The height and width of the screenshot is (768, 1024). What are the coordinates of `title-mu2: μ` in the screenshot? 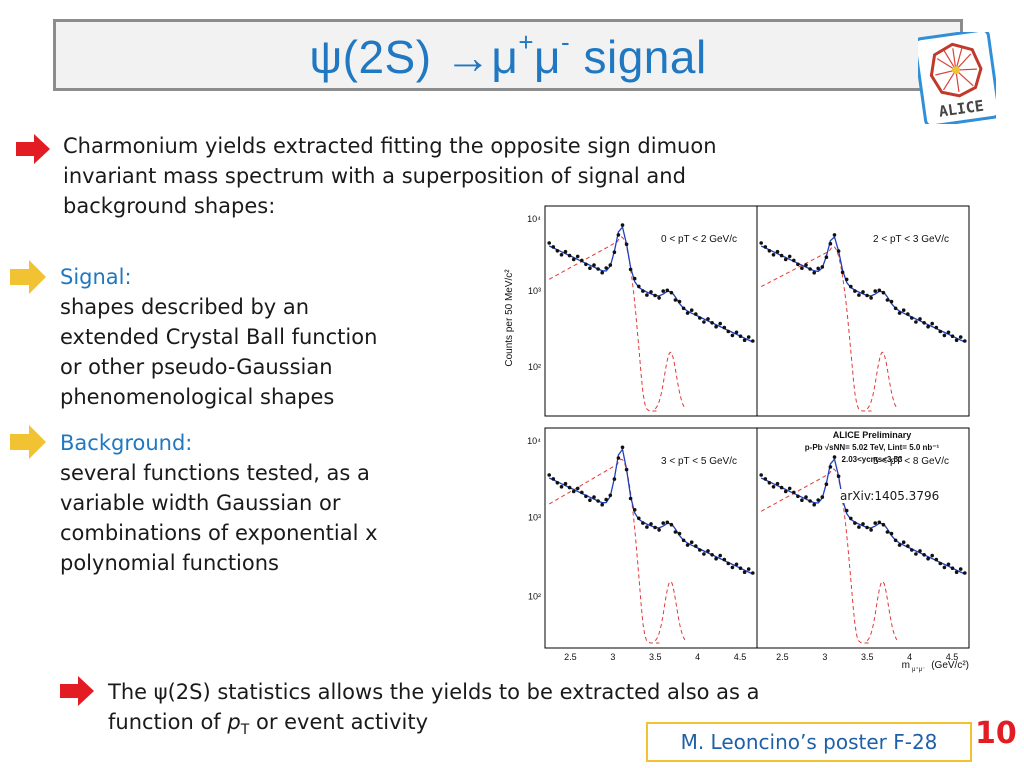 It's located at (548, 56).